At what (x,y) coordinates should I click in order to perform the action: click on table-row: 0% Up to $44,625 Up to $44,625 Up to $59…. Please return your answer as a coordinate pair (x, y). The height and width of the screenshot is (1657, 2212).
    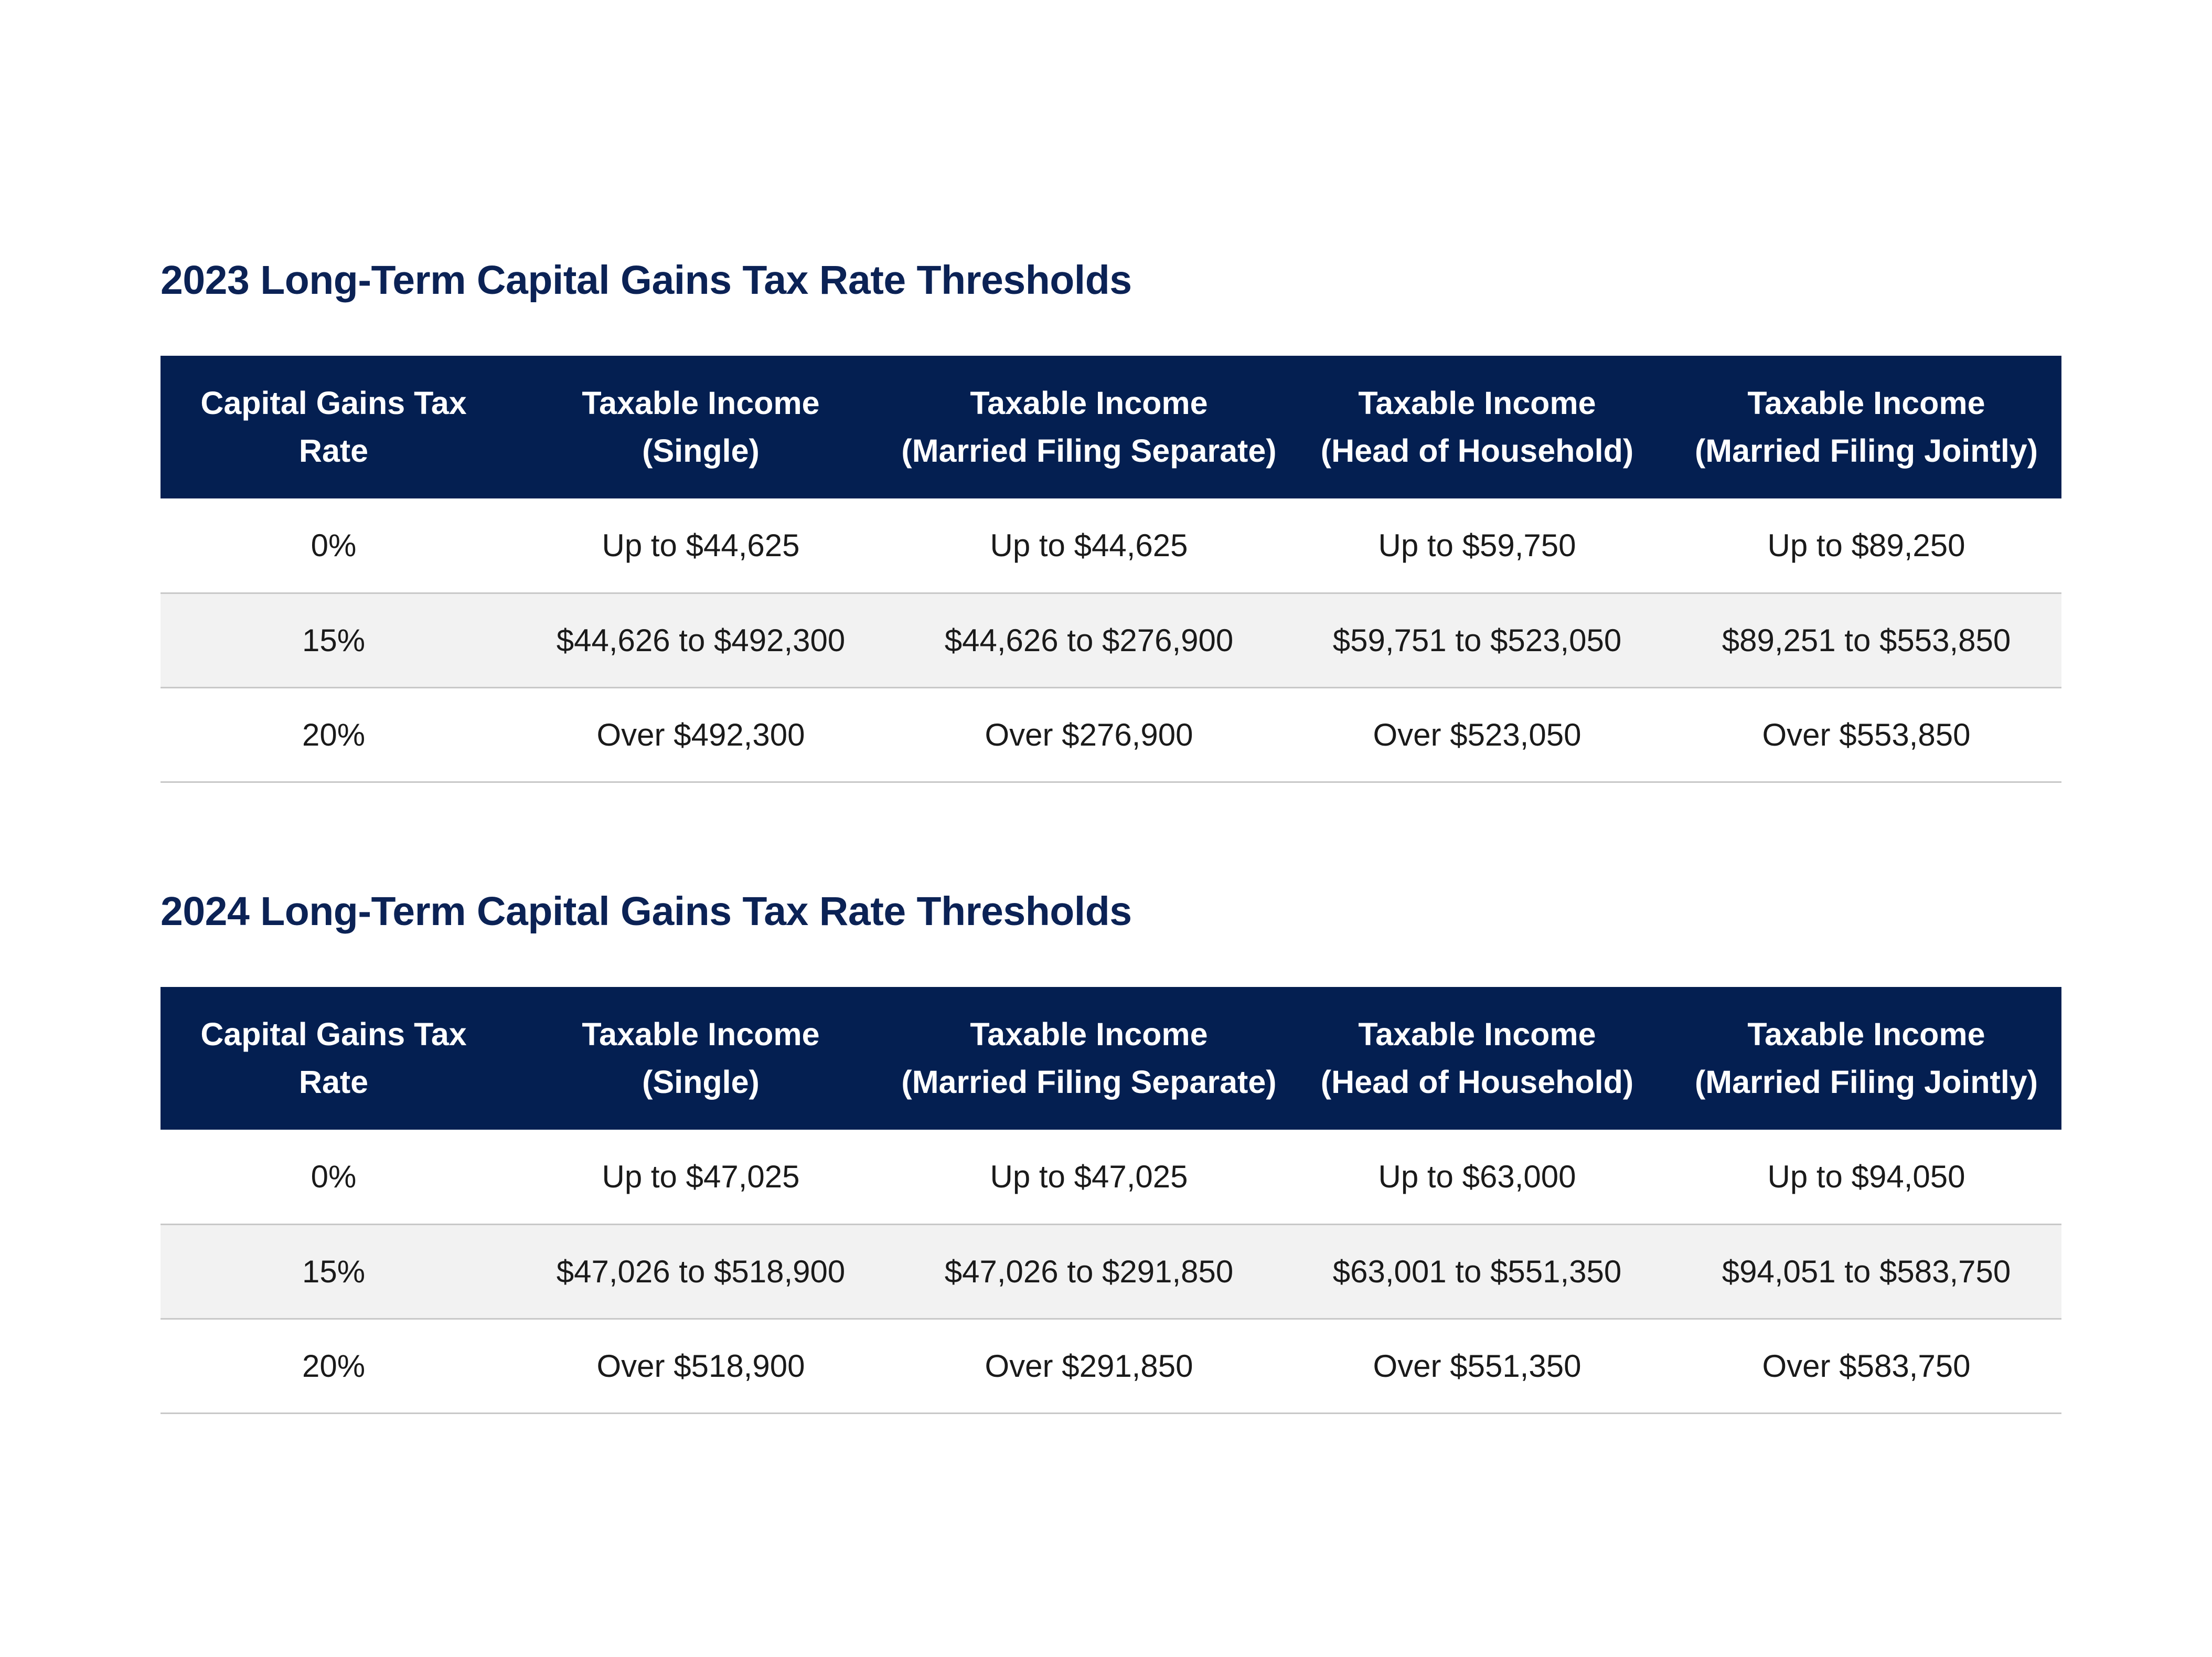
    Looking at the image, I should click on (1111, 546).